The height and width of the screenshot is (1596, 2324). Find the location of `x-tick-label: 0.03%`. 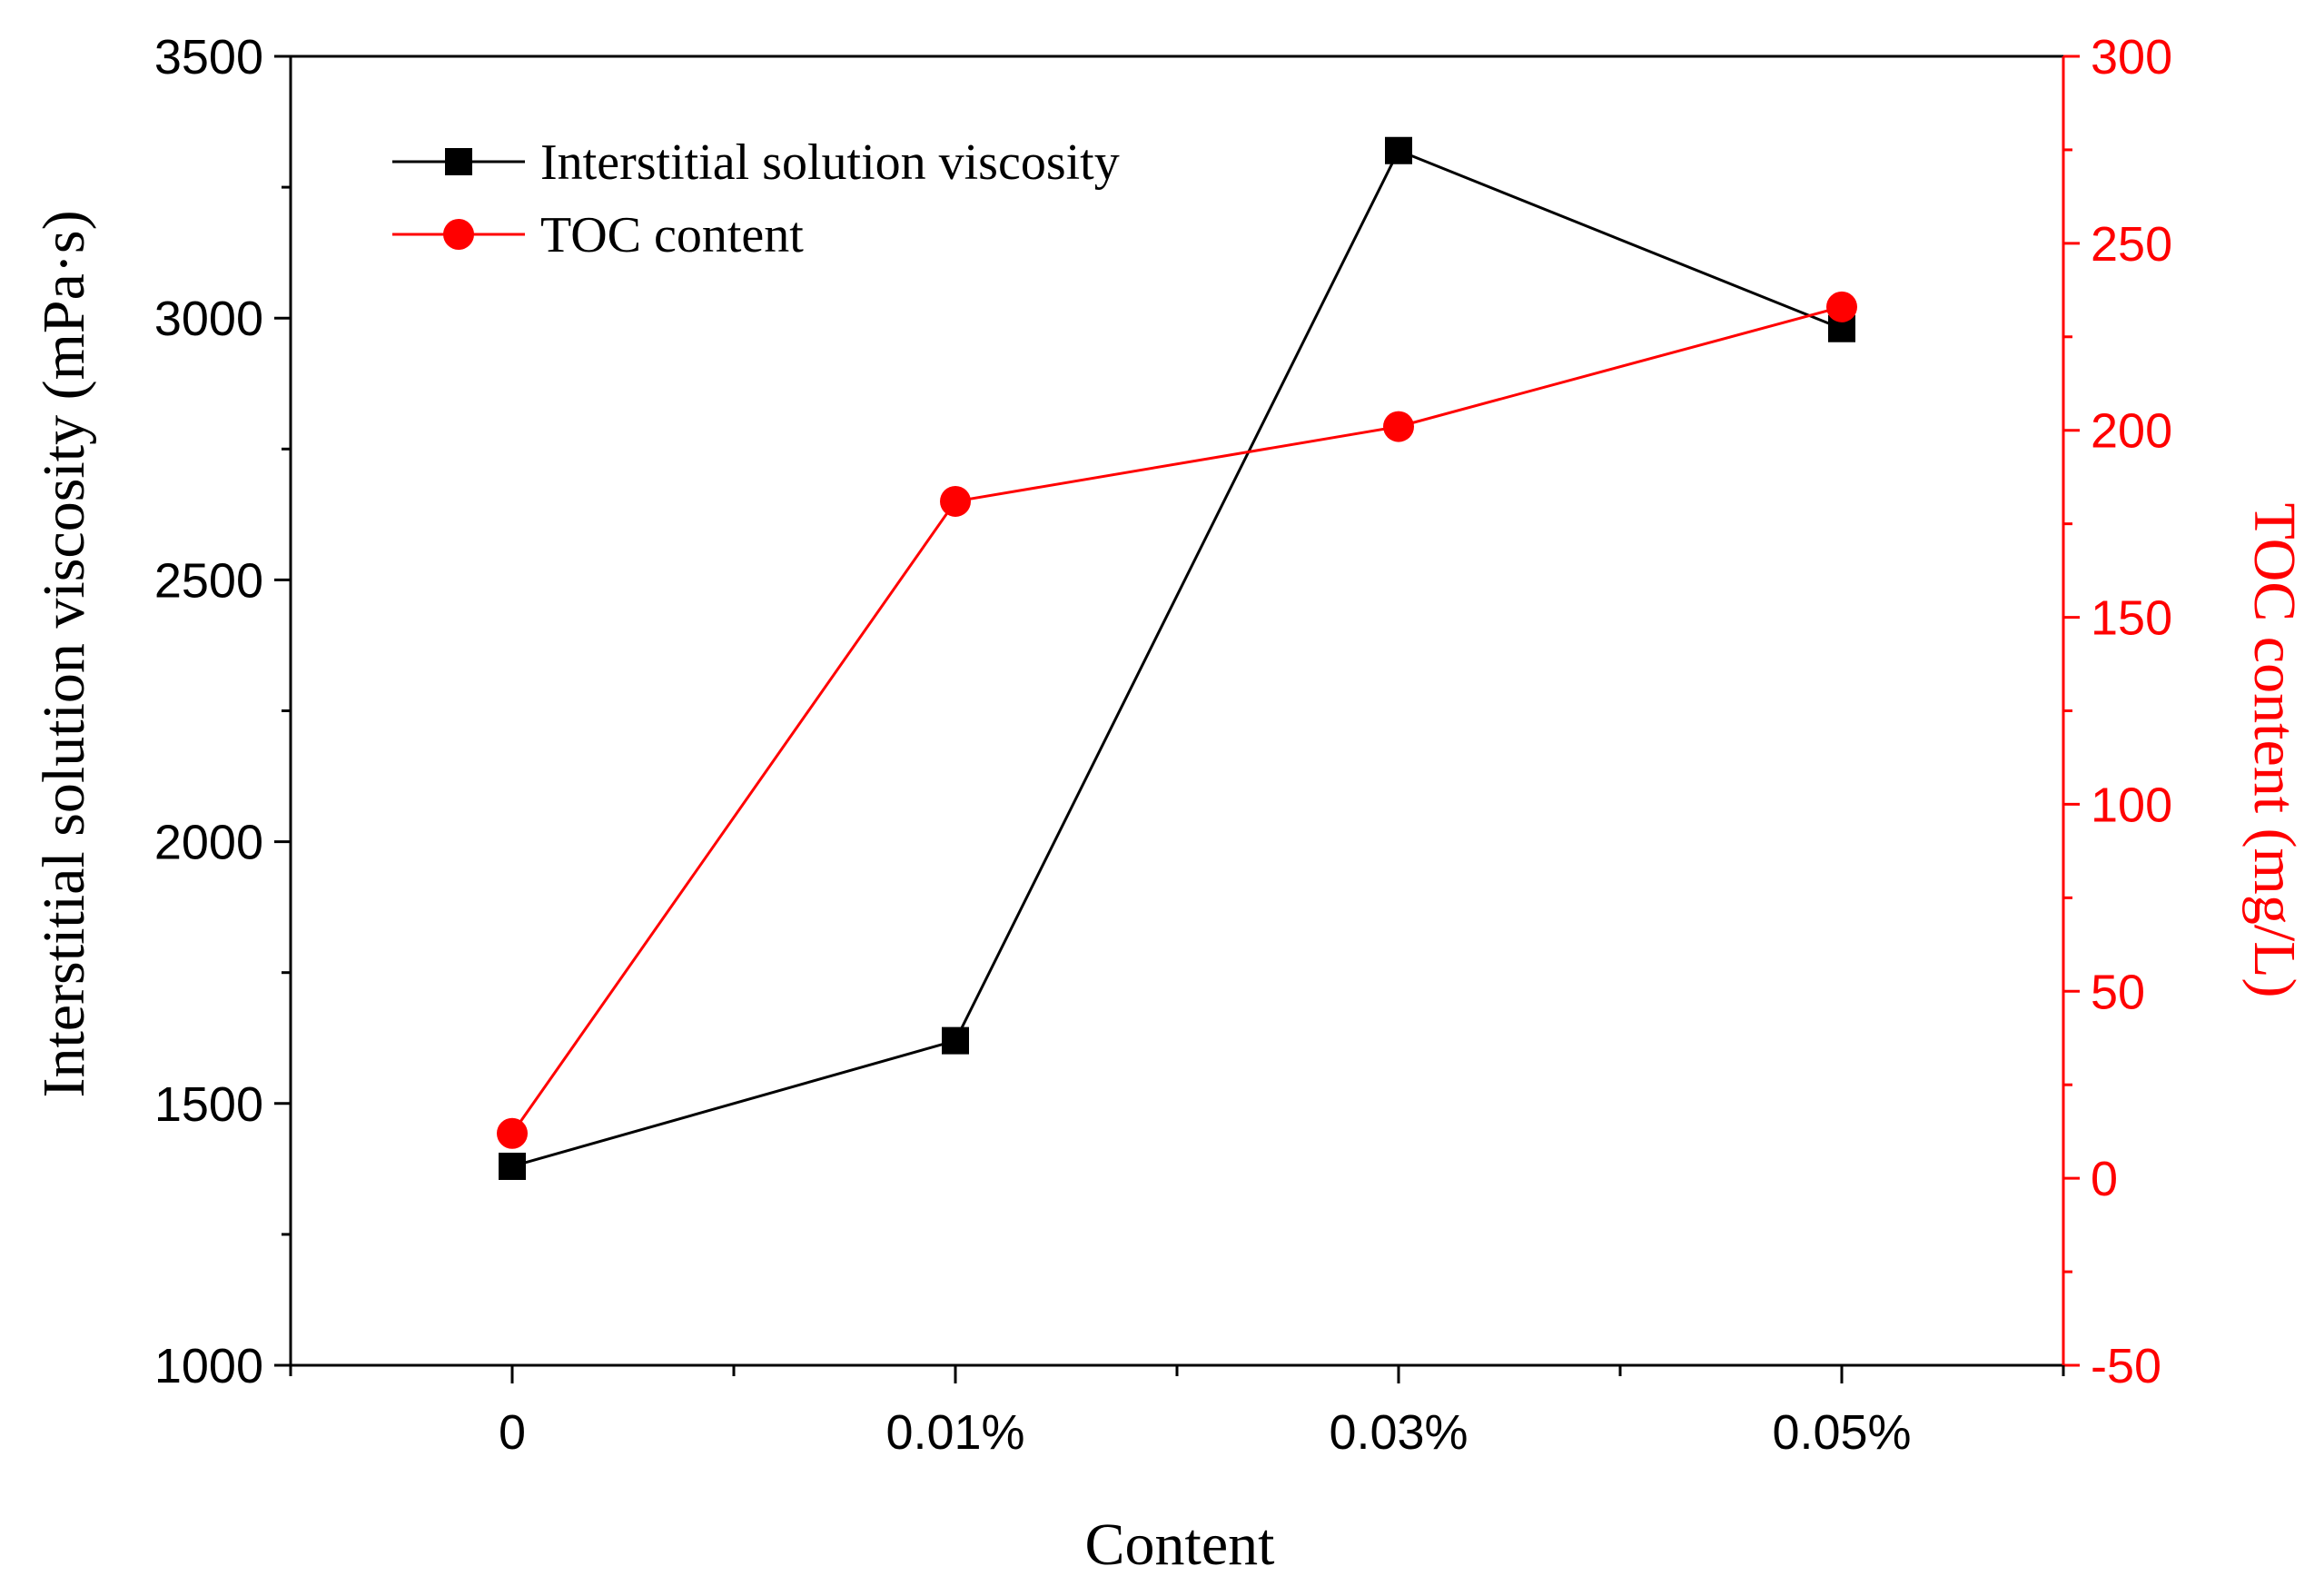

x-tick-label: 0.03% is located at coordinates (1398, 1432).